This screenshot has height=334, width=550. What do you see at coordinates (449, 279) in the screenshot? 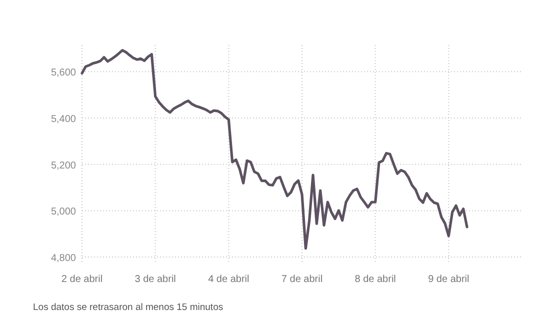
I see `x-tick-label: 9 de abril` at bounding box center [449, 279].